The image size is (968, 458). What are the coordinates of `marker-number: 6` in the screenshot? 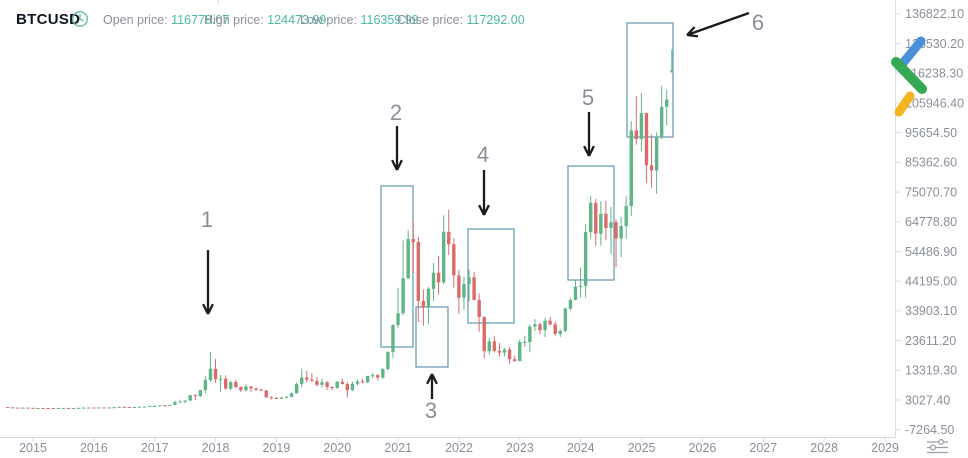 It's located at (758, 22).